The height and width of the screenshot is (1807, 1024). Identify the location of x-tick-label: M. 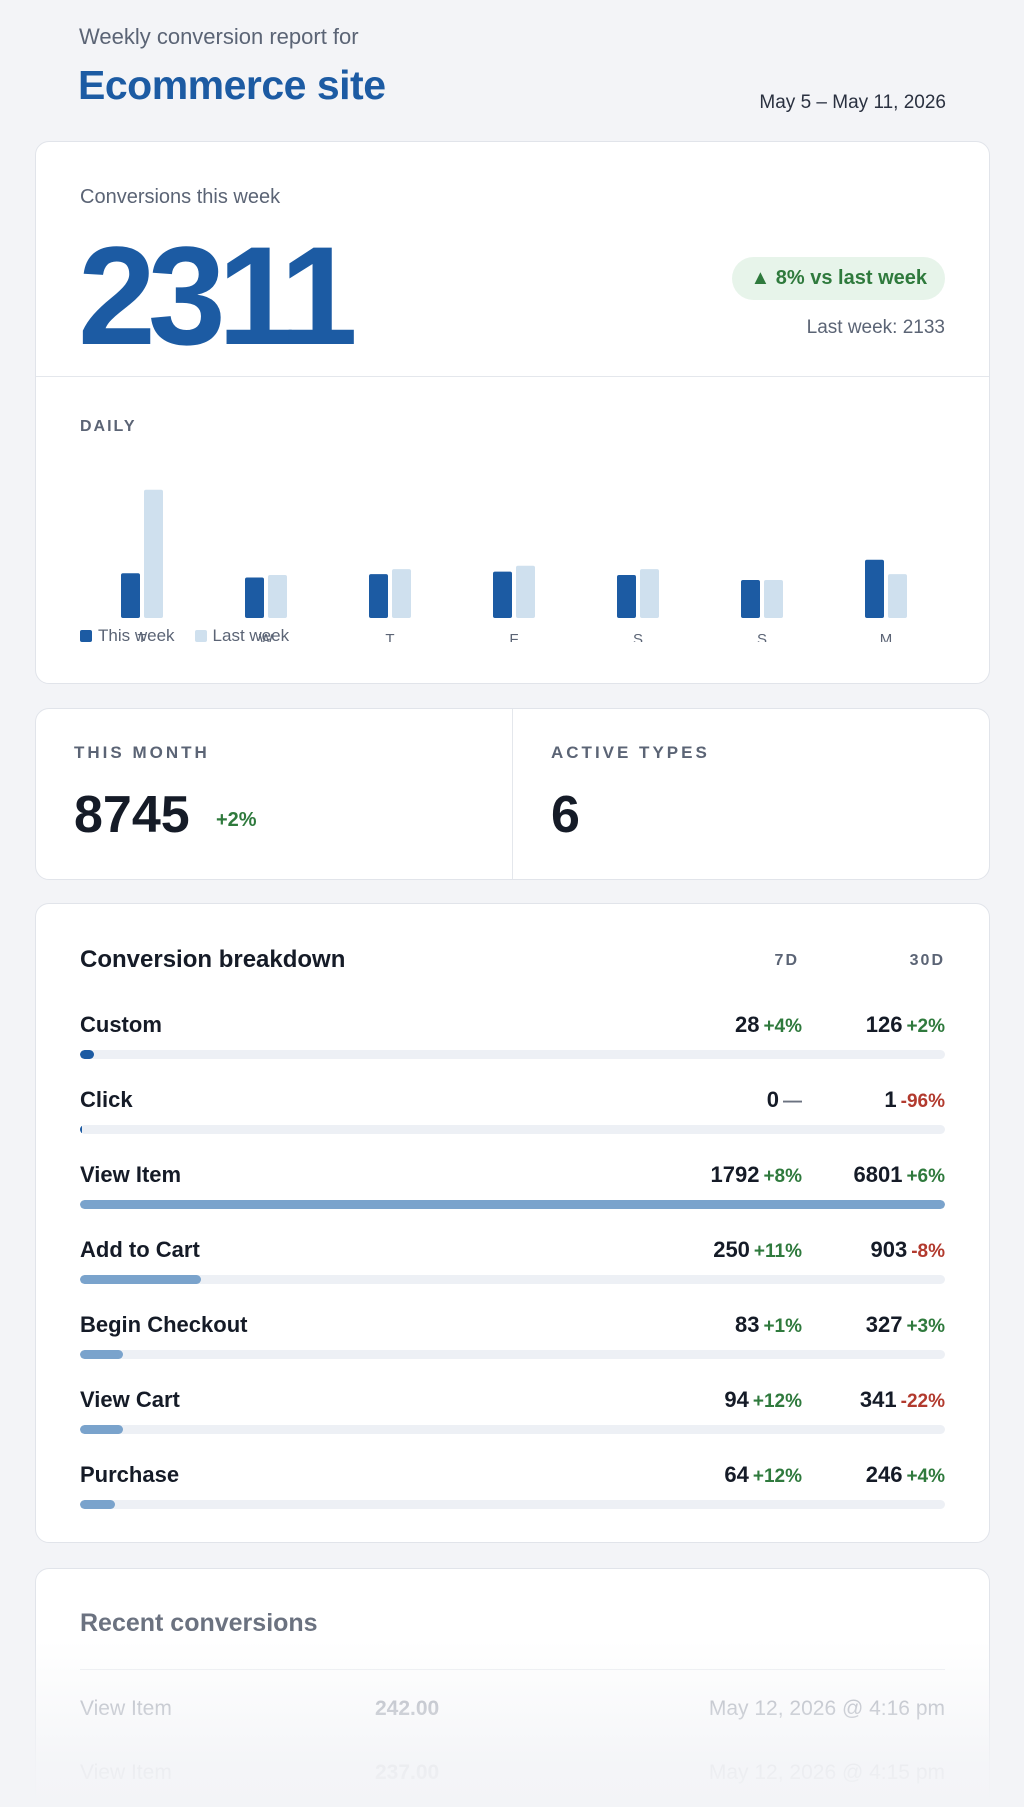
(886, 636).